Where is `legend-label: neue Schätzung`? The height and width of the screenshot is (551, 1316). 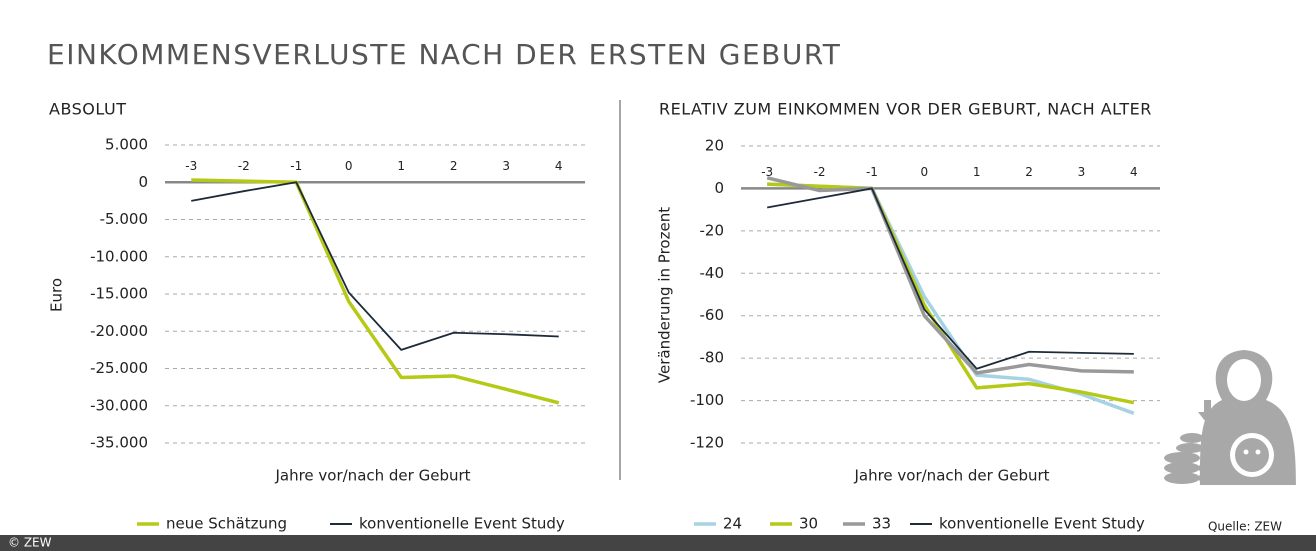 legend-label: neue Schätzung is located at coordinates (226, 524).